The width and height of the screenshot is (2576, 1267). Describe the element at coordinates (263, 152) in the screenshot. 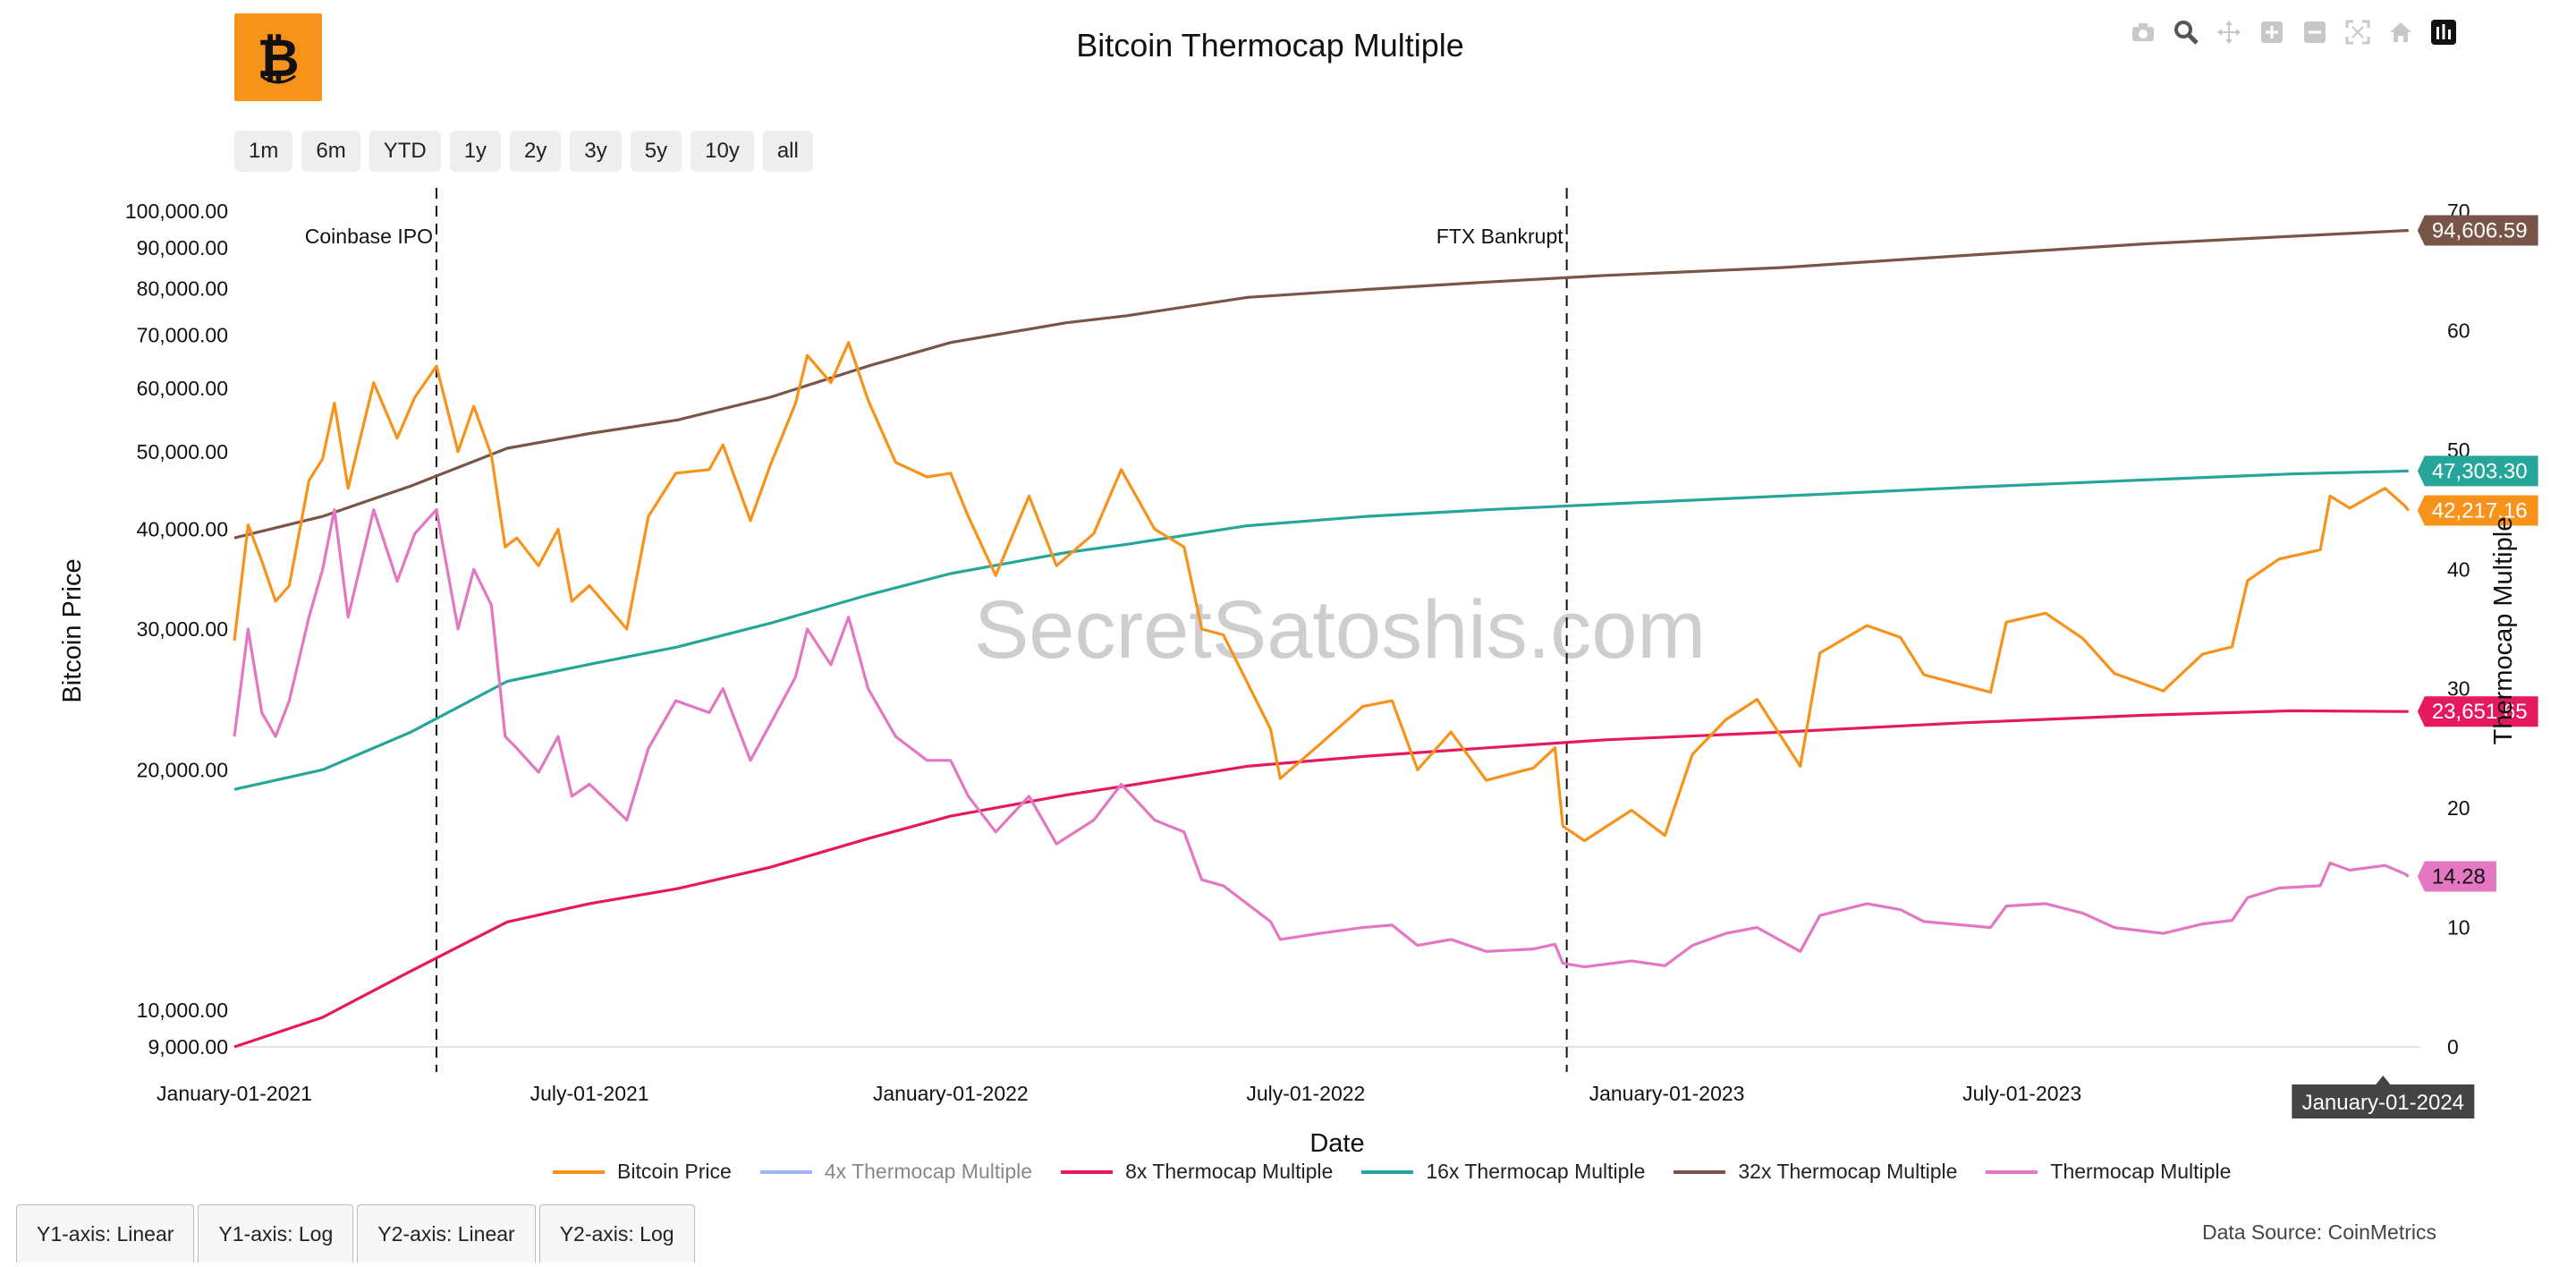

I see `range-button-1m: 1m` at that location.